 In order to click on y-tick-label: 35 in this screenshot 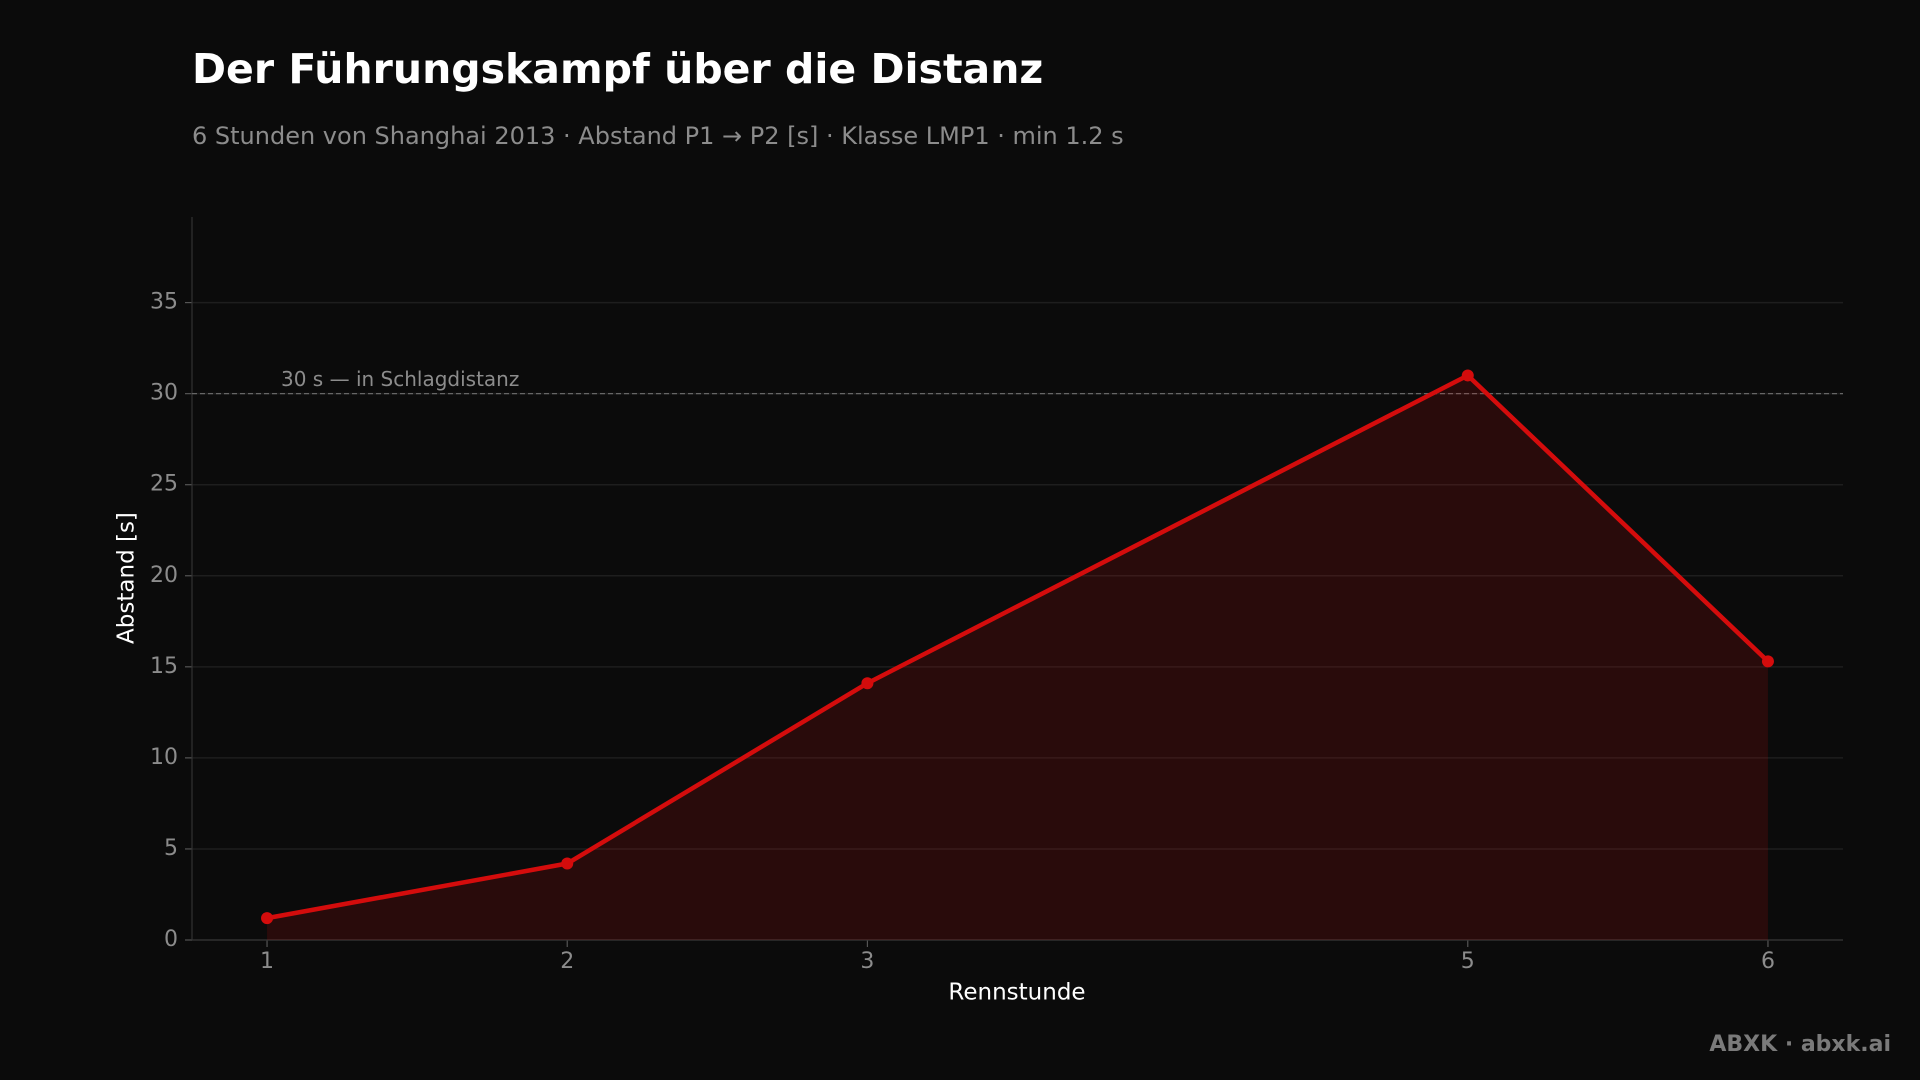, I will do `click(164, 302)`.